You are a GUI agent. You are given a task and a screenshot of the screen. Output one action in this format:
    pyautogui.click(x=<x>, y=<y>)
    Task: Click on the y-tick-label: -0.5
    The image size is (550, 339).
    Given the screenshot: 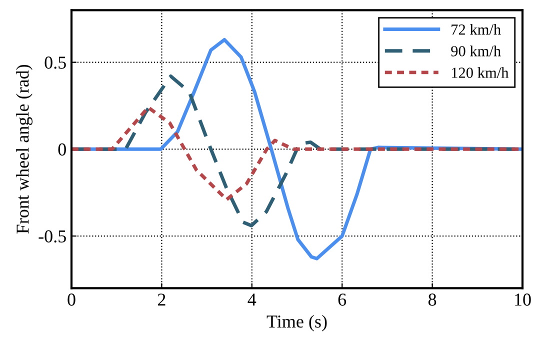 What is the action you would take?
    pyautogui.click(x=52, y=236)
    